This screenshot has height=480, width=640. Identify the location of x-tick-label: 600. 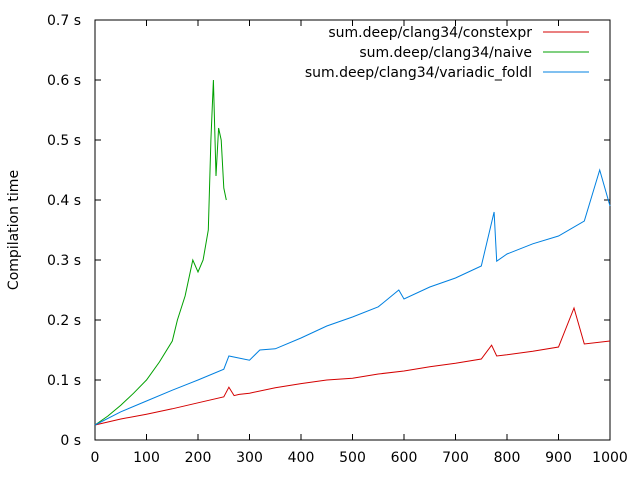
(404, 458).